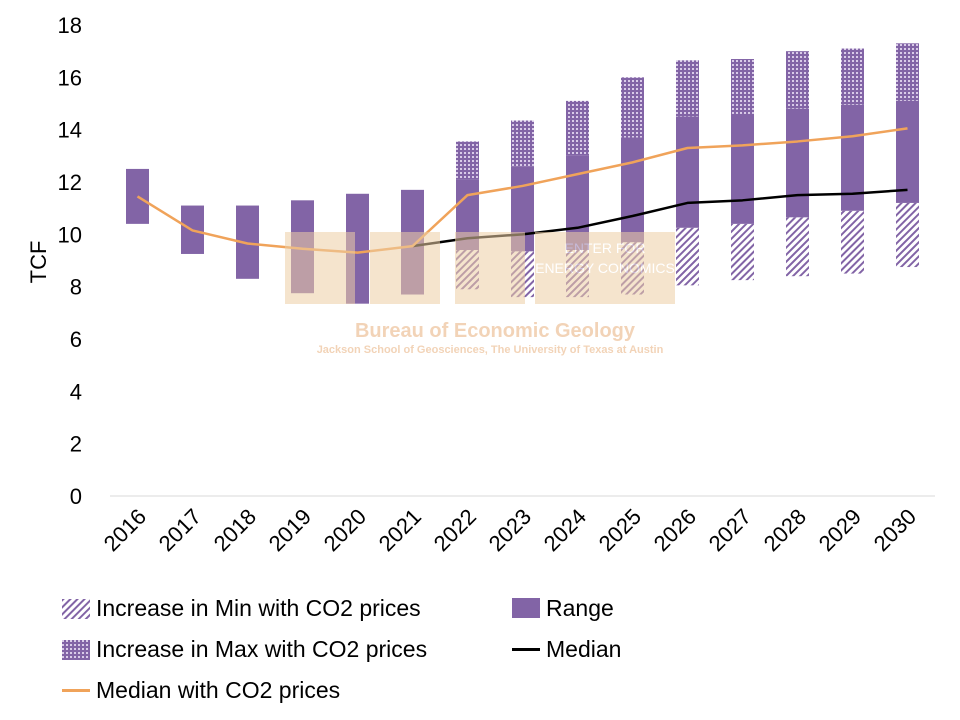  Describe the element at coordinates (400, 530) in the screenshot. I see `x-tick-label: 2021` at that location.